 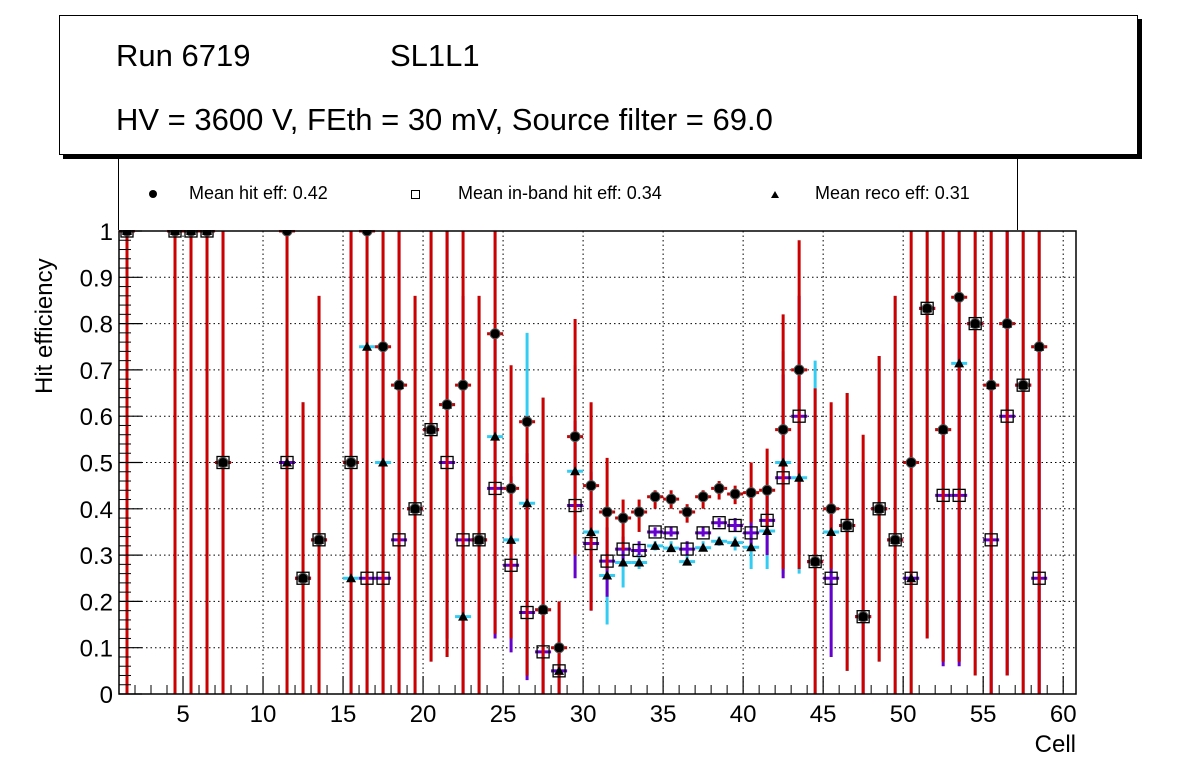 What do you see at coordinates (96, 417) in the screenshot?
I see `y-tick-label: 0.6` at bounding box center [96, 417].